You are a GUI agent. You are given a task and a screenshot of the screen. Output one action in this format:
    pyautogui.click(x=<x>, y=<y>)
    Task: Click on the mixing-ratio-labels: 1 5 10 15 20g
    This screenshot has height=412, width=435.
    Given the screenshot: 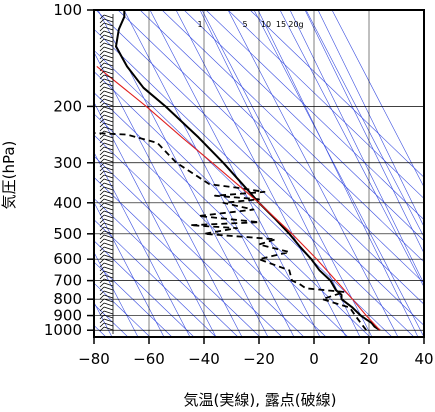 What is the action you would take?
    pyautogui.click(x=250, y=24)
    